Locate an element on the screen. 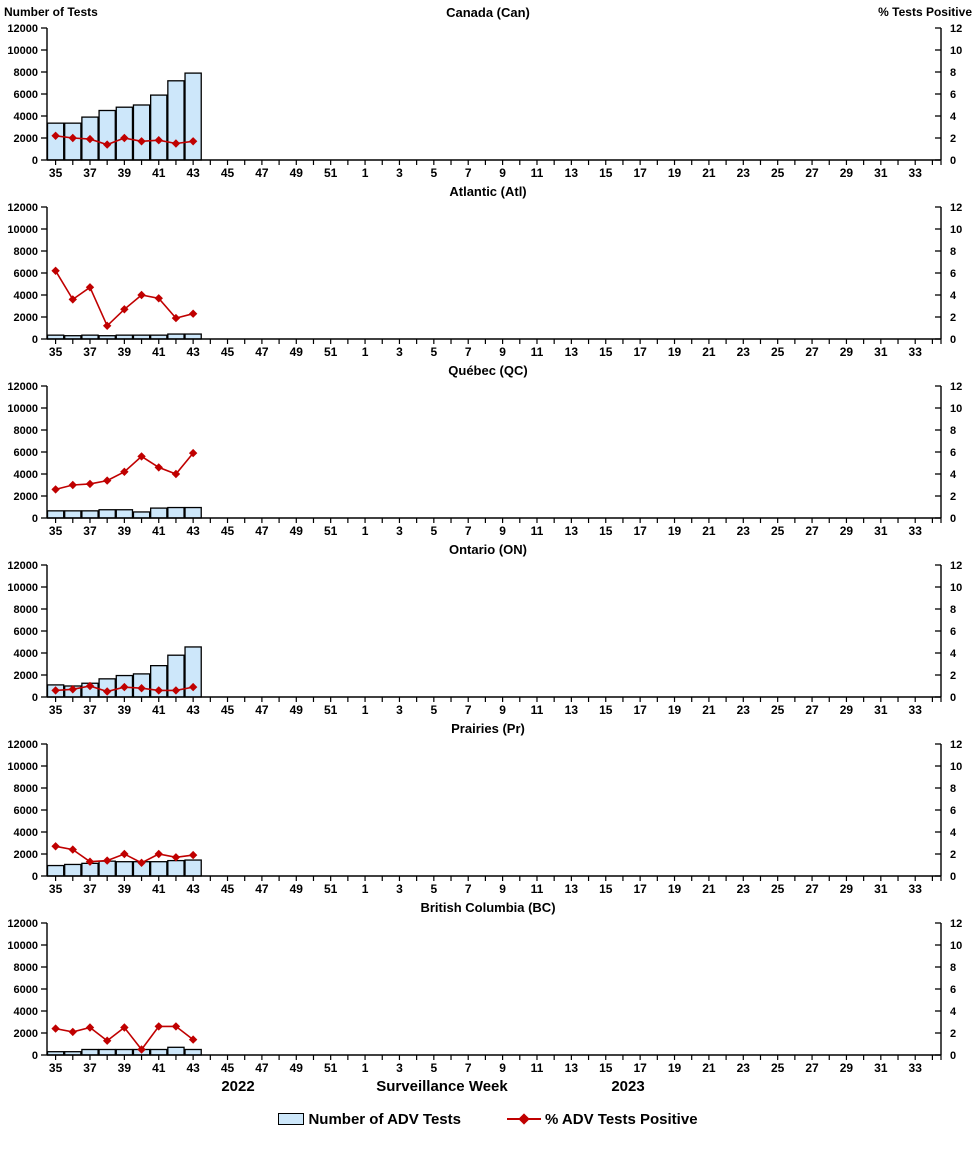 The image size is (976, 1152). svg-text: 19 is located at coordinates (675, 710).